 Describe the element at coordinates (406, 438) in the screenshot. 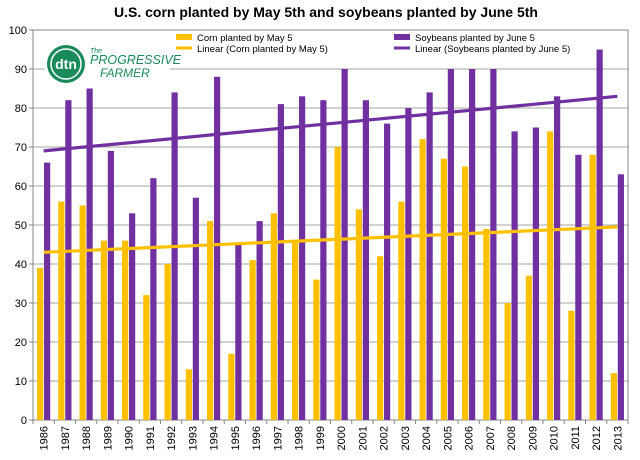

I see `x-tick-label: 2003` at that location.